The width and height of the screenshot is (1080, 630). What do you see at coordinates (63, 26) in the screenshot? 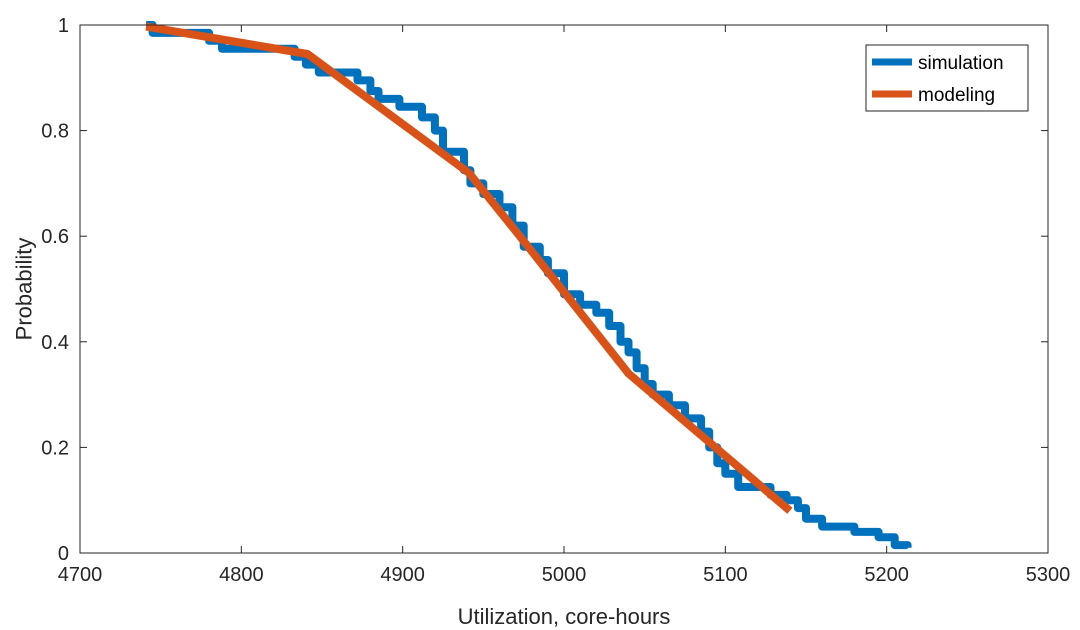
I see `y-tick-label: 1` at bounding box center [63, 26].